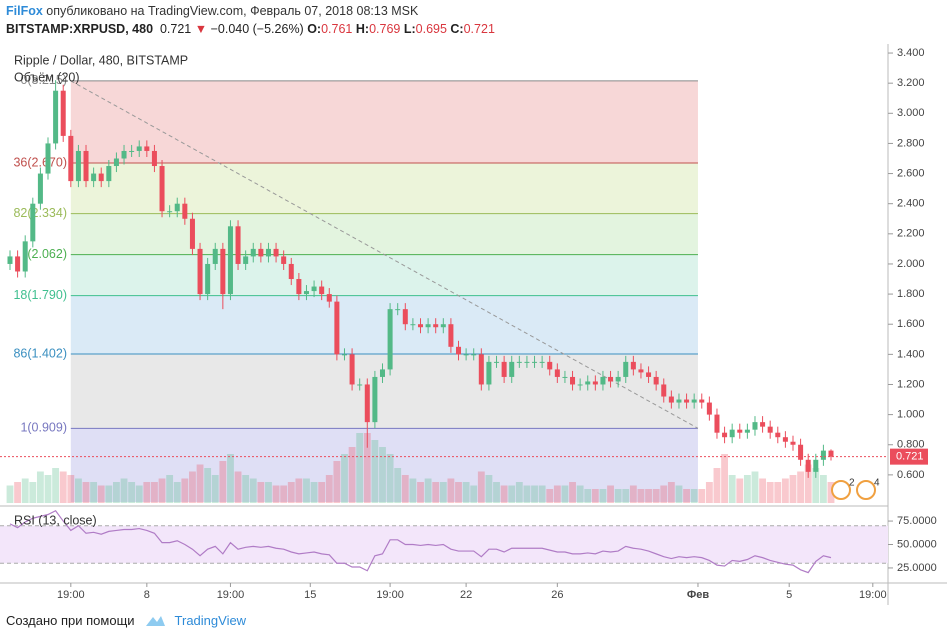 This screenshot has width=947, height=641. Describe the element at coordinates (310, 595) in the screenshot. I see `x-tick-label: 15` at that location.